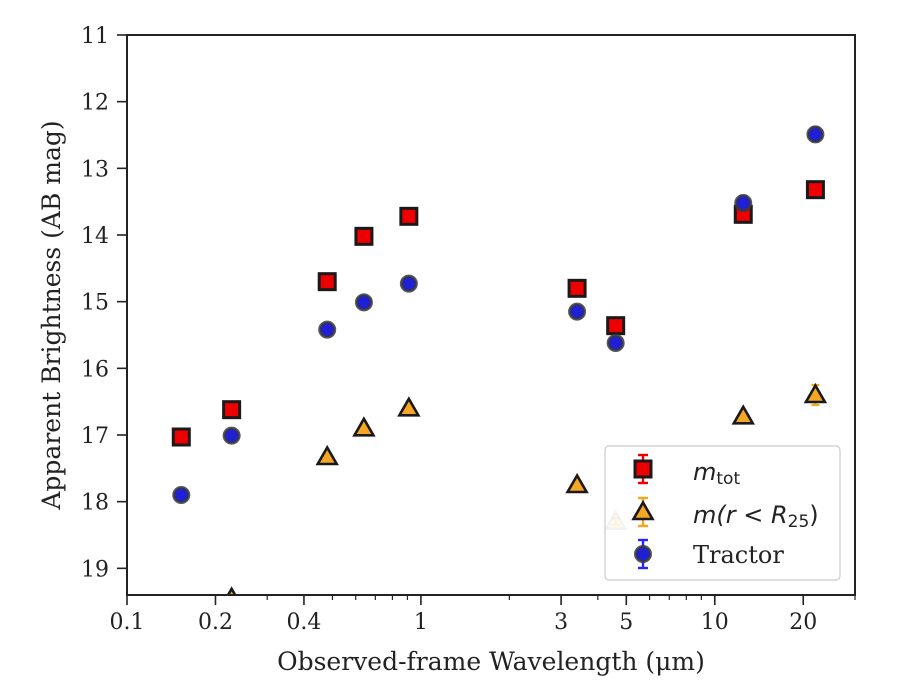 The image size is (900, 700). Describe the element at coordinates (491, 661) in the screenshot. I see `x-axis-label: Observed-frame Wavelength (μm)` at that location.